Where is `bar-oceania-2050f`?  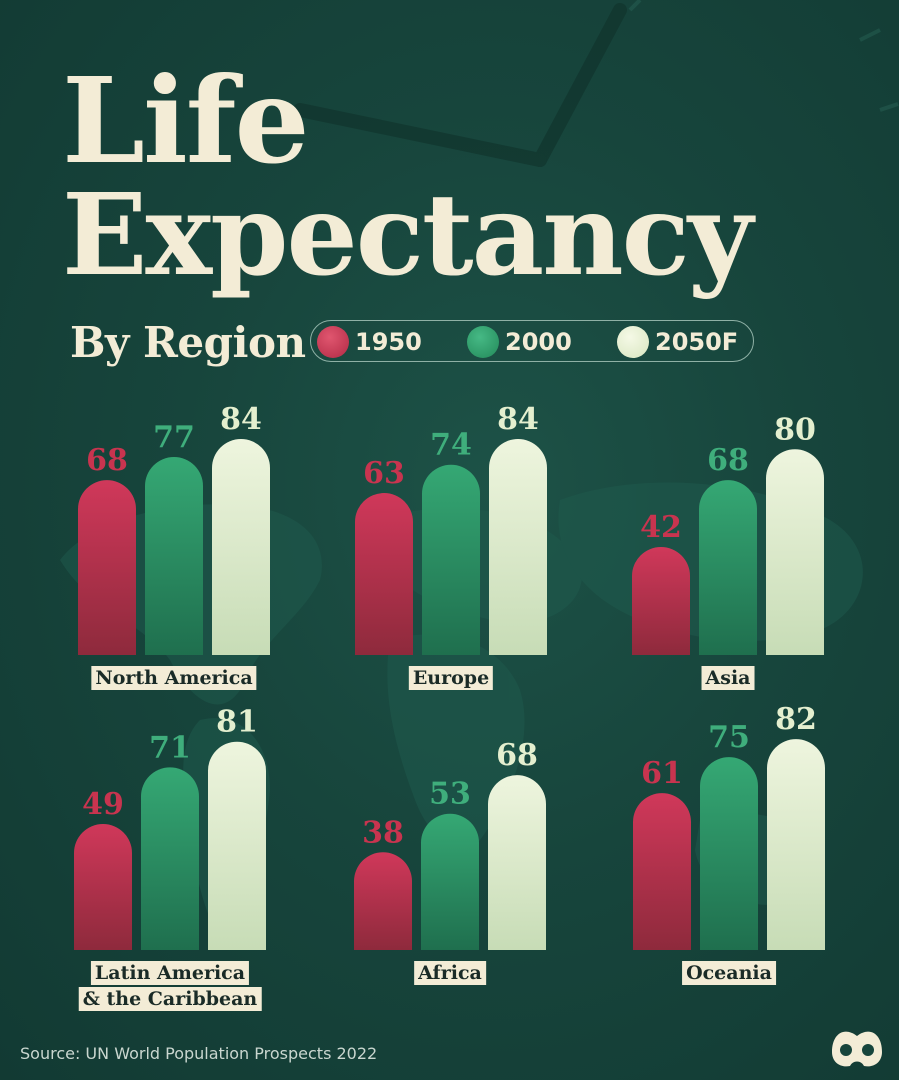
bar-oceania-2050f is located at coordinates (796, 844).